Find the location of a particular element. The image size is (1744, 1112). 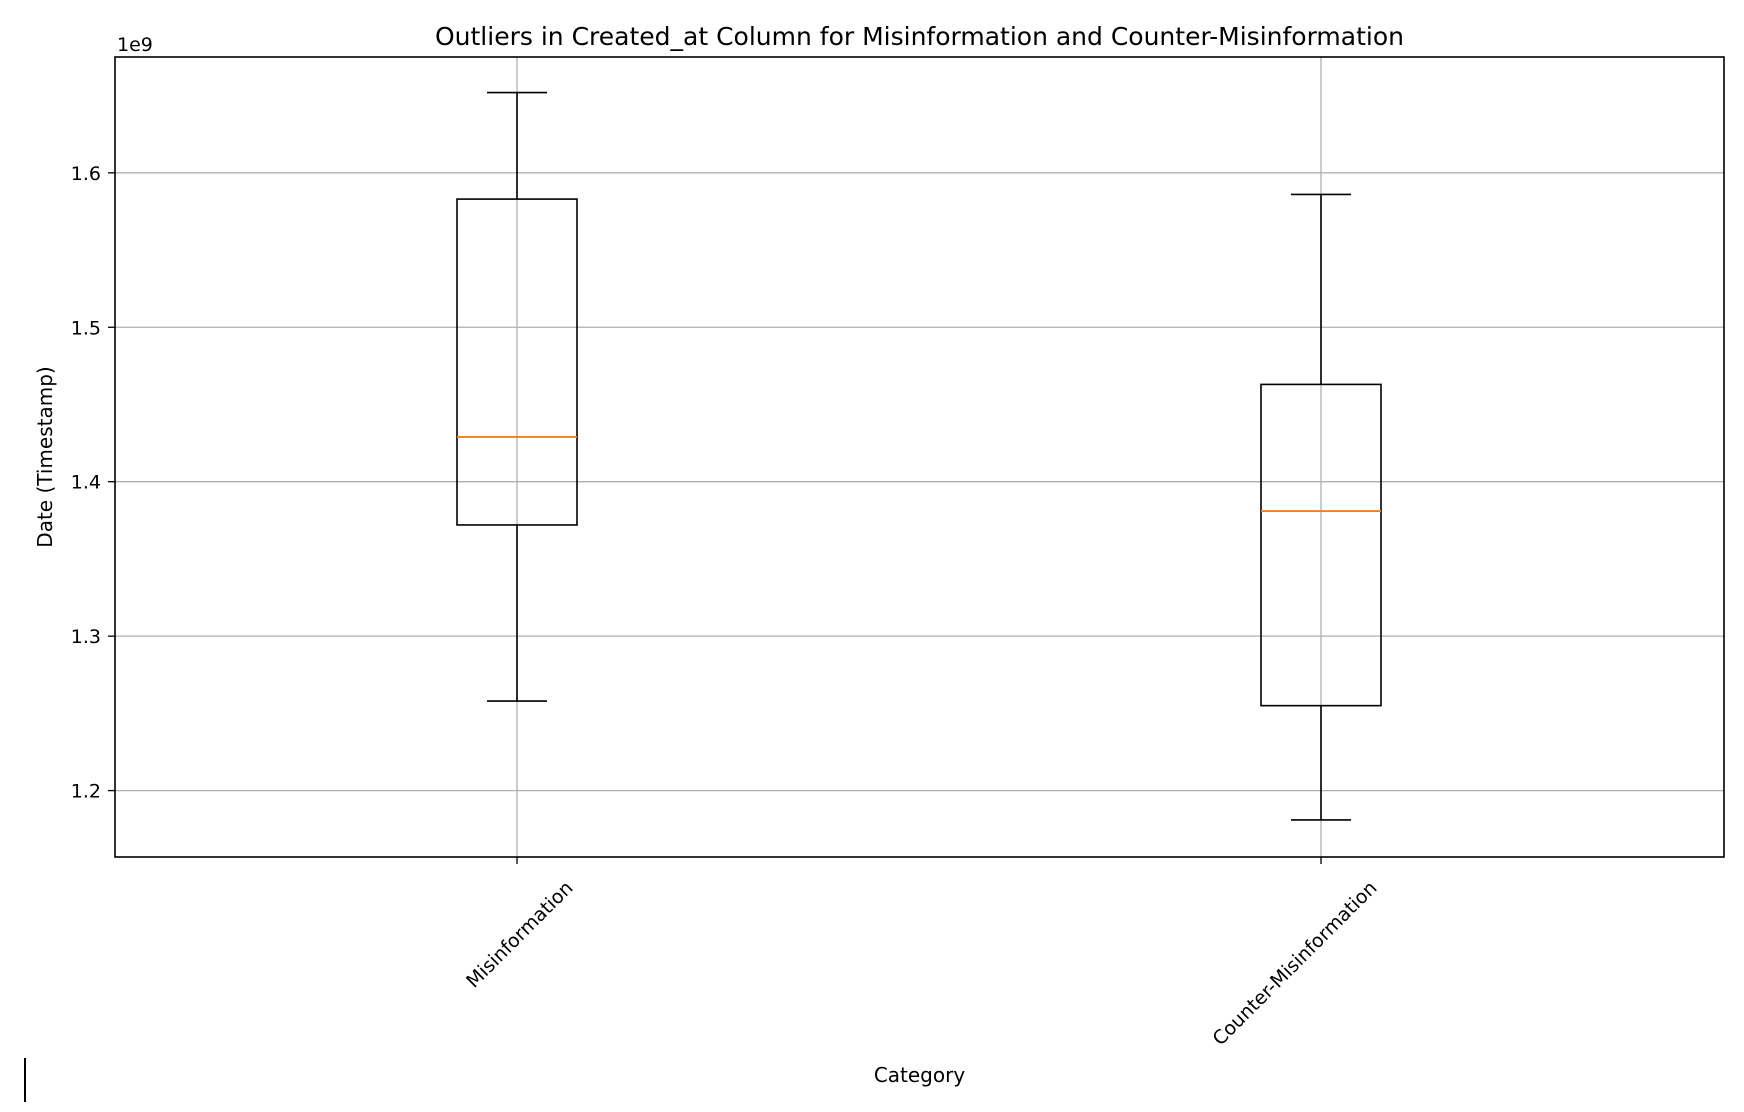

x-tick-label: Counter-Misinformation is located at coordinates (1294, 963).